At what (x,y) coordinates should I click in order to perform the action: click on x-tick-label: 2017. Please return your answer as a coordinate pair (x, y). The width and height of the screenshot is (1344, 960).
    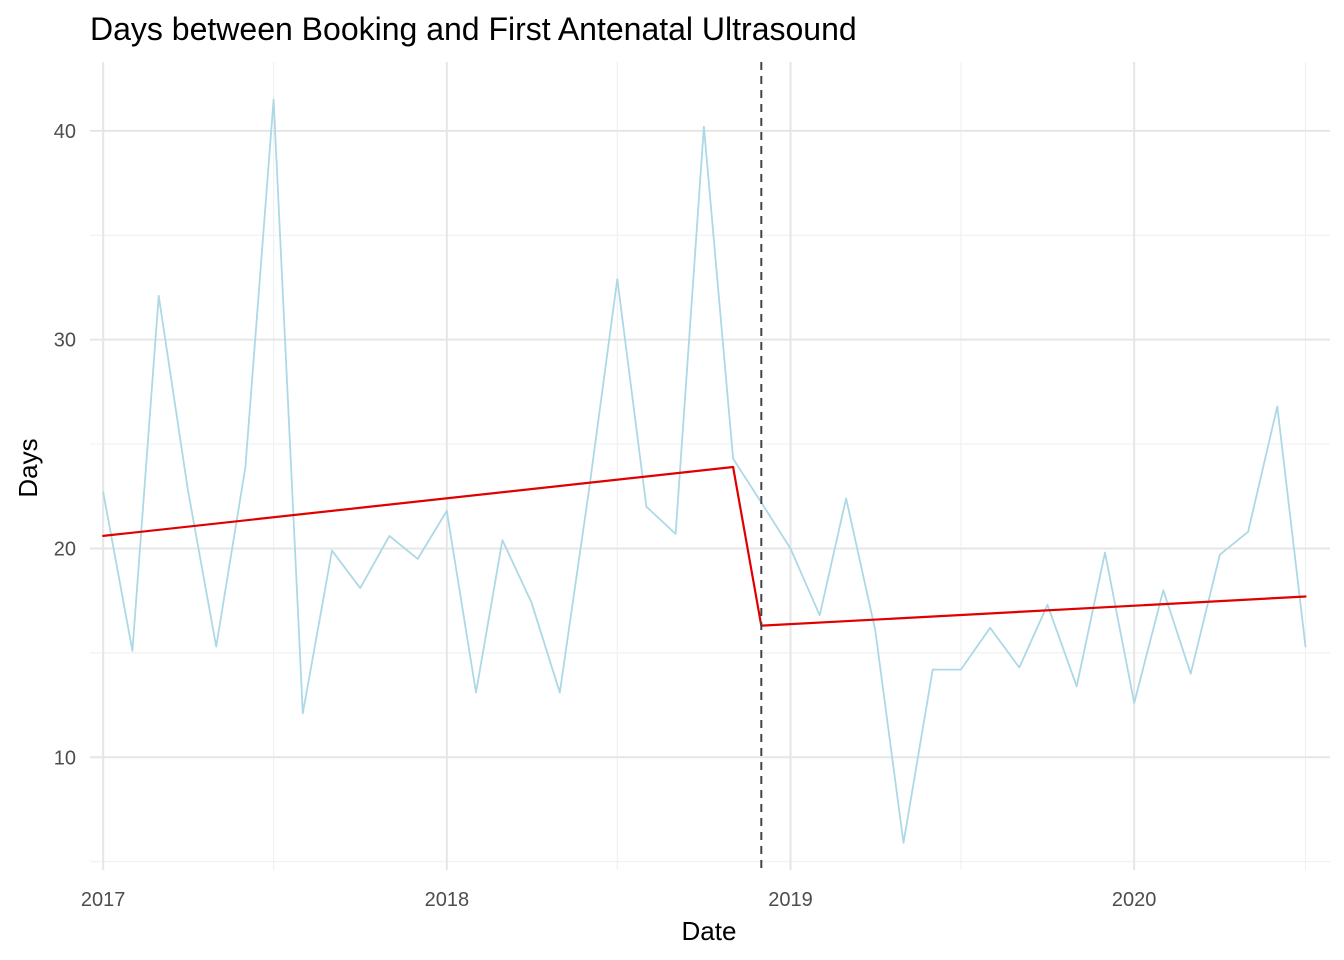
    Looking at the image, I should click on (103, 900).